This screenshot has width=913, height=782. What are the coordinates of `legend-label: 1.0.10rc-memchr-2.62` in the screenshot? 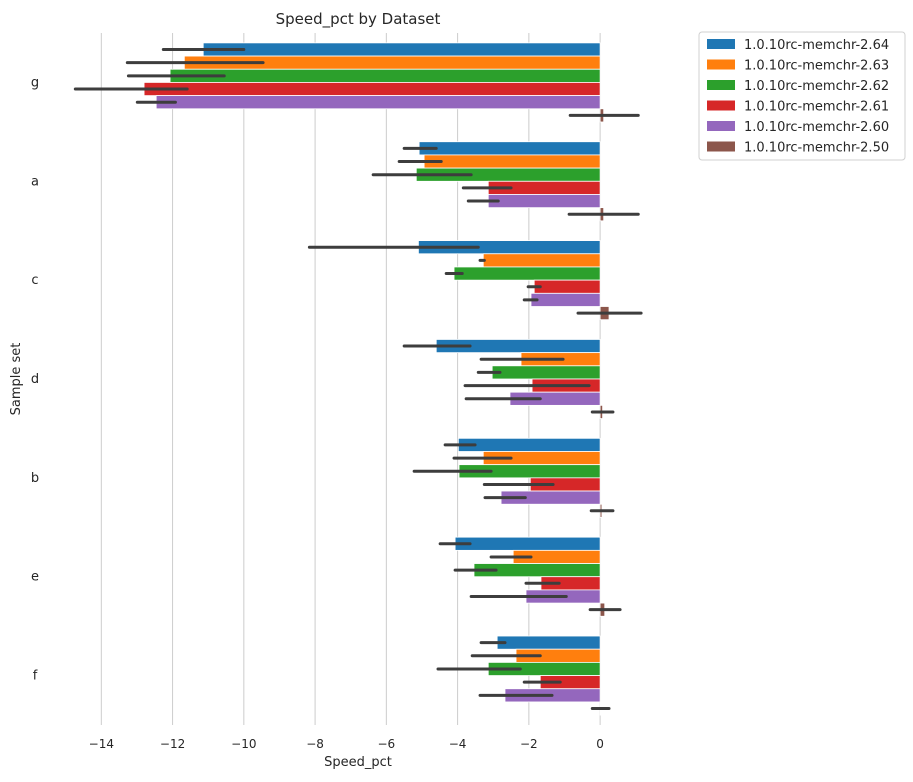 It's located at (816, 86).